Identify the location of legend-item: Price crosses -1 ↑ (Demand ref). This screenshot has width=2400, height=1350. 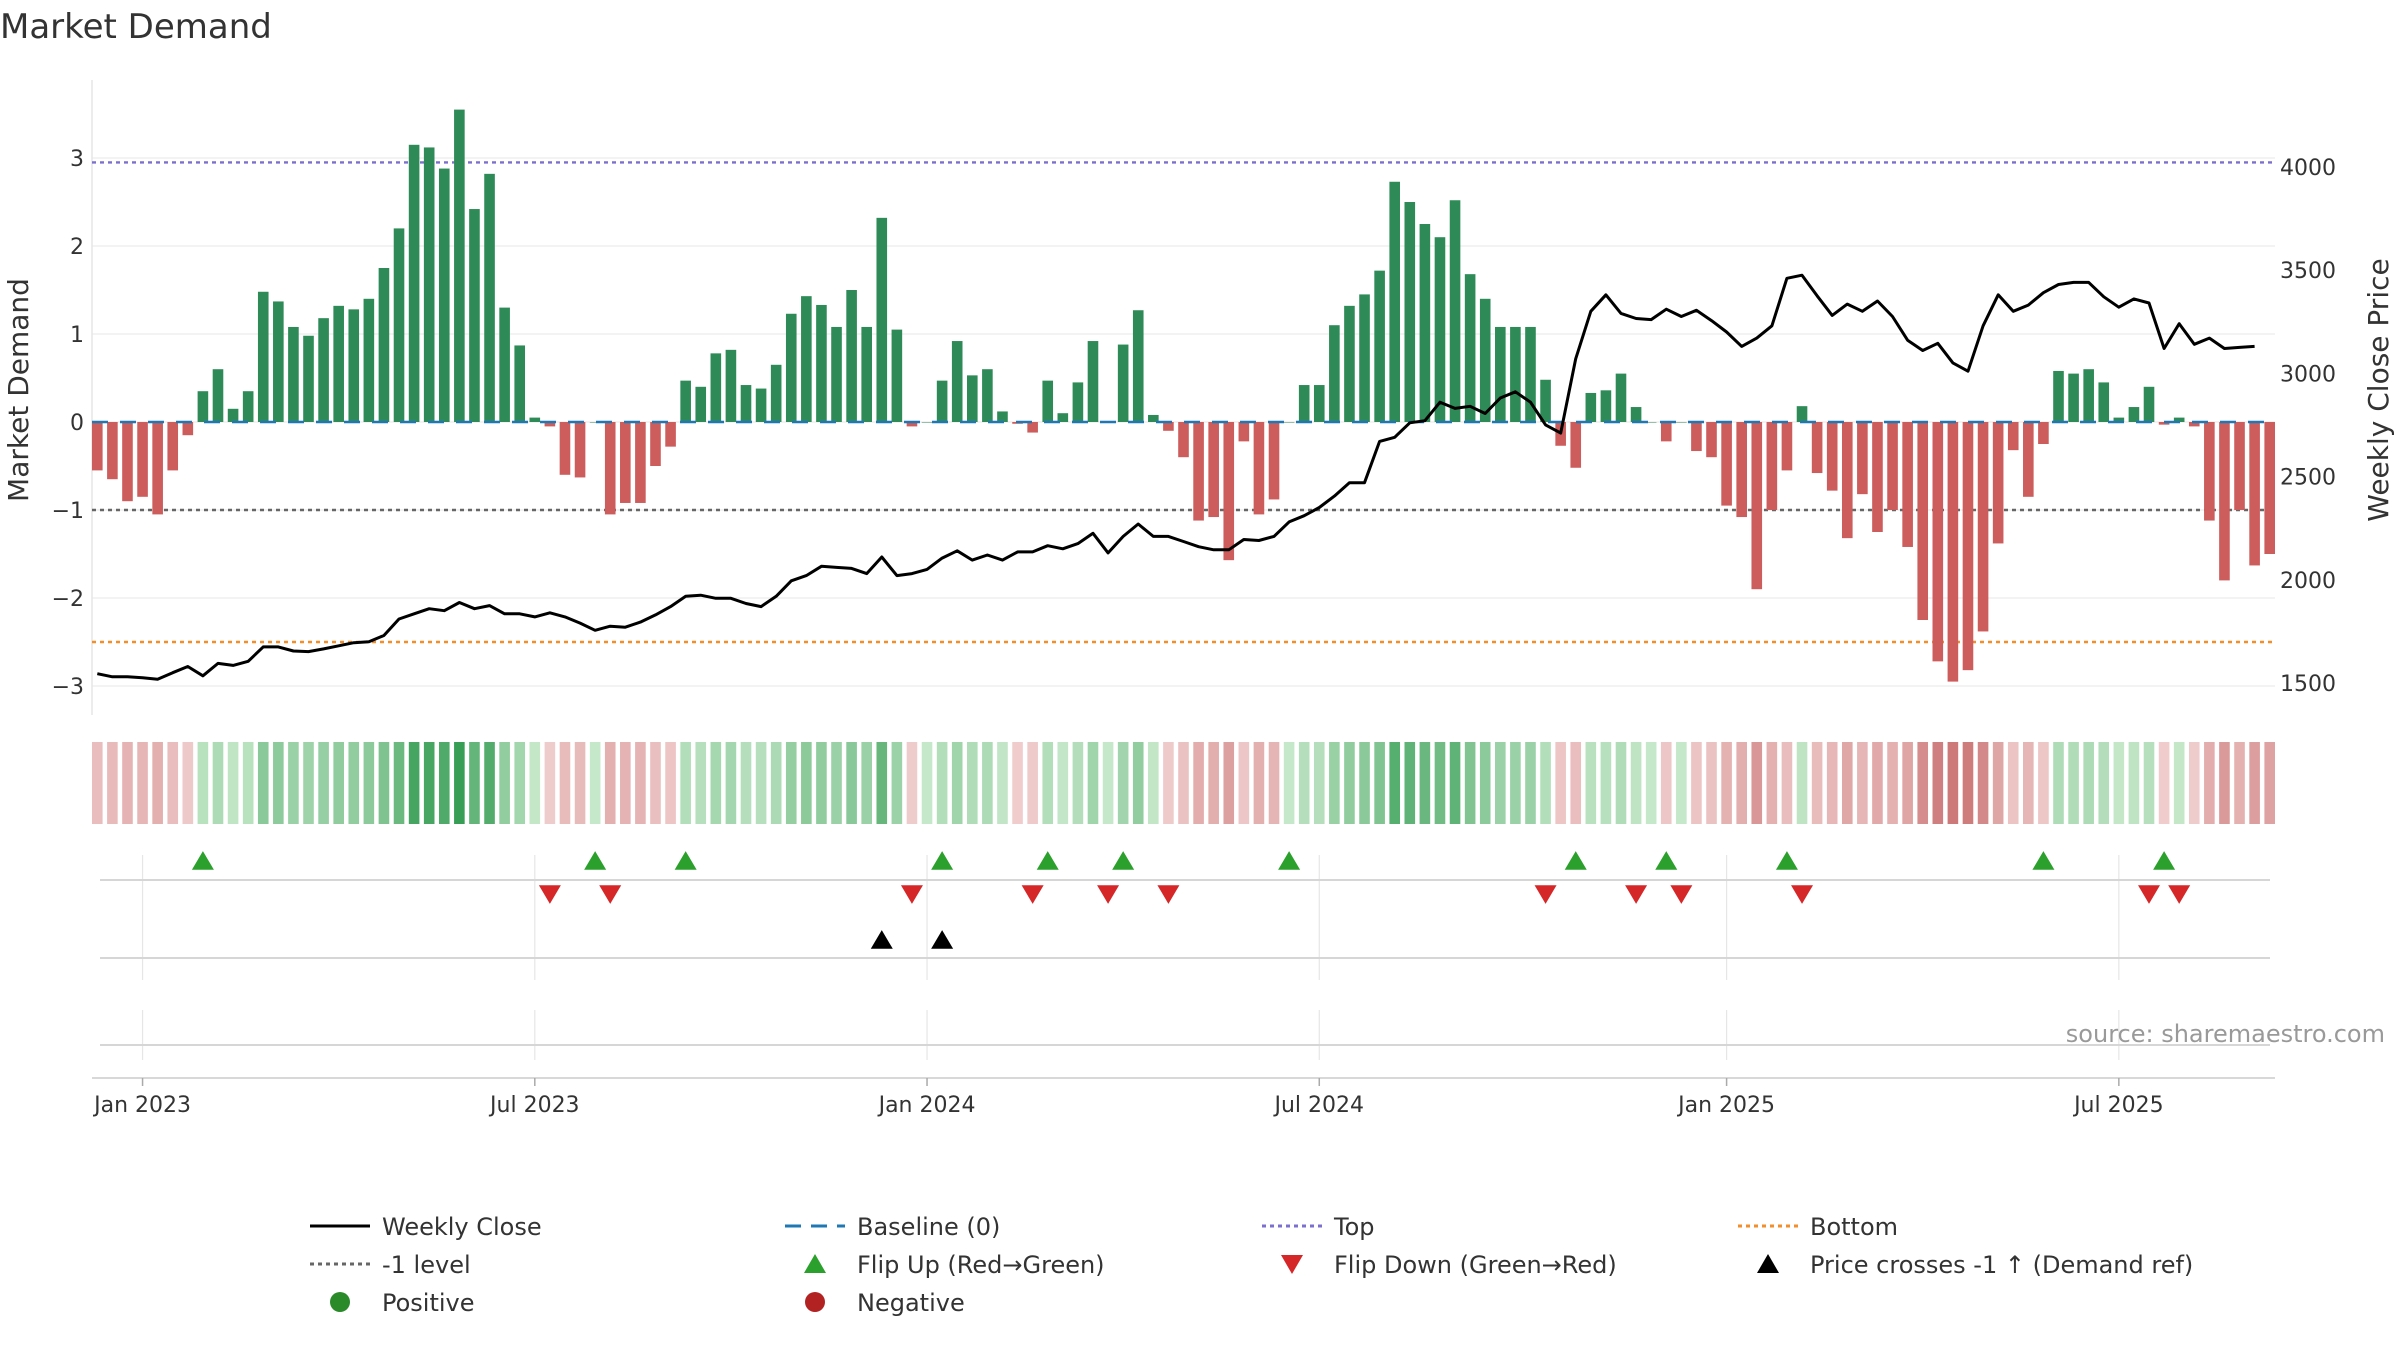
(1975, 1265).